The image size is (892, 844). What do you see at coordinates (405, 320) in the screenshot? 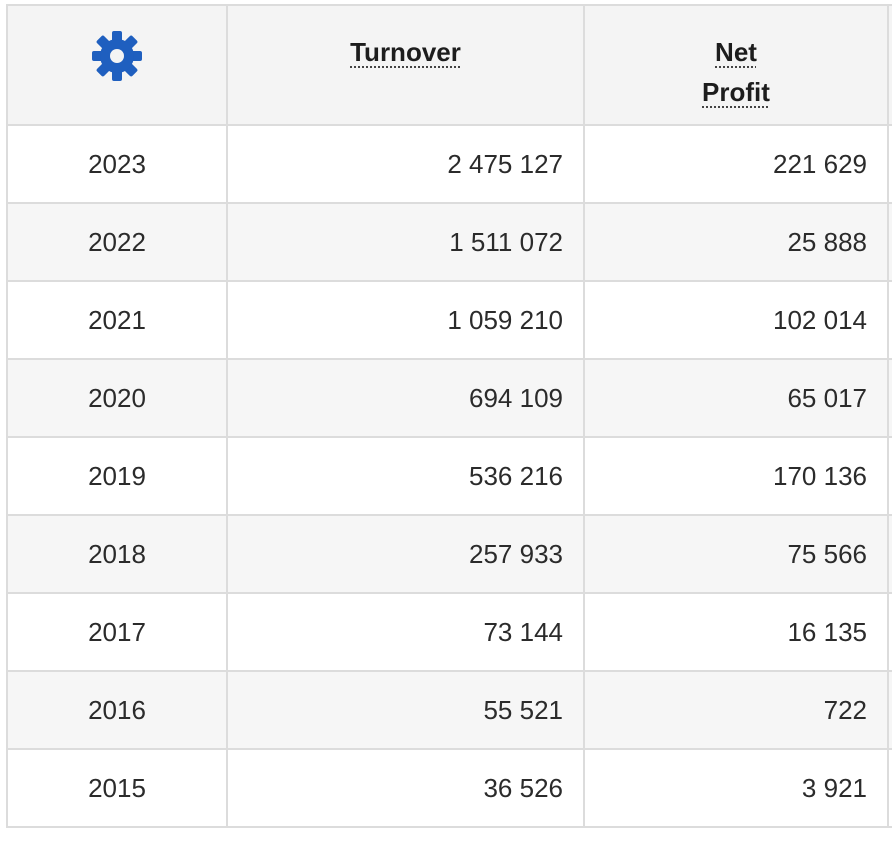
I see `turnover-cell: 1 059 210` at bounding box center [405, 320].